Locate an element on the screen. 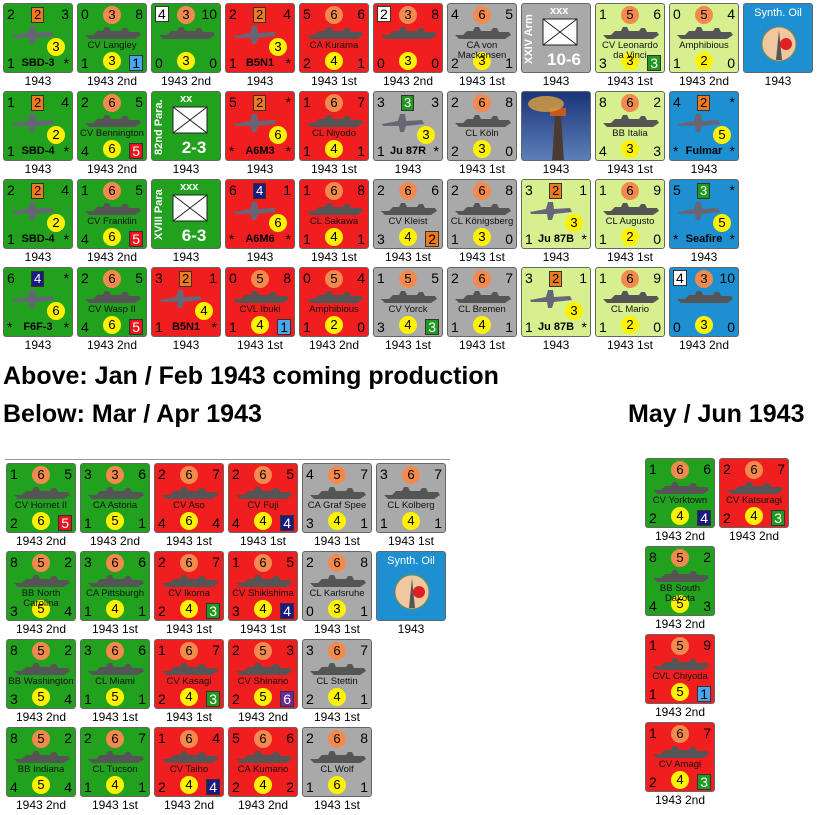 Image resolution: width=833 pixels, height=815 pixels. ship-name: CV Yorktown is located at coordinates (680, 500).